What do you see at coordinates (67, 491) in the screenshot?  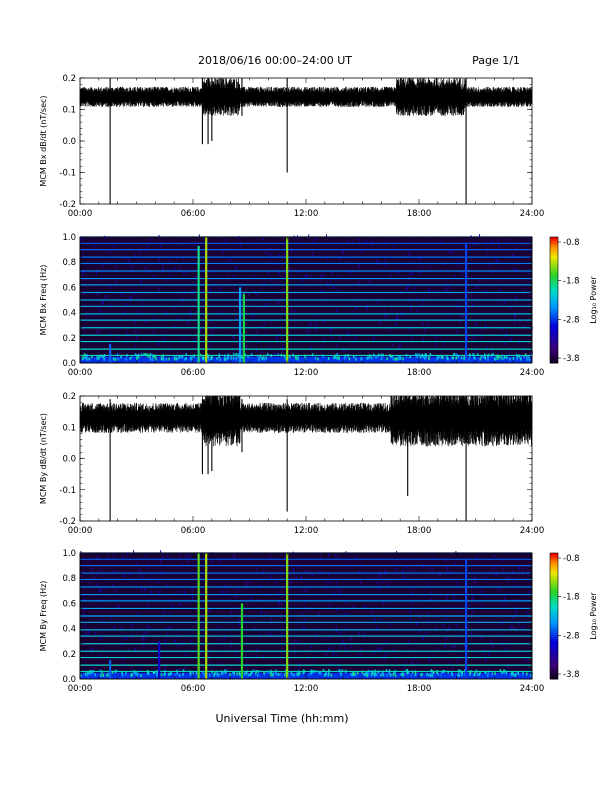 I see `by_ts-ytick-label: -0.1` at bounding box center [67, 491].